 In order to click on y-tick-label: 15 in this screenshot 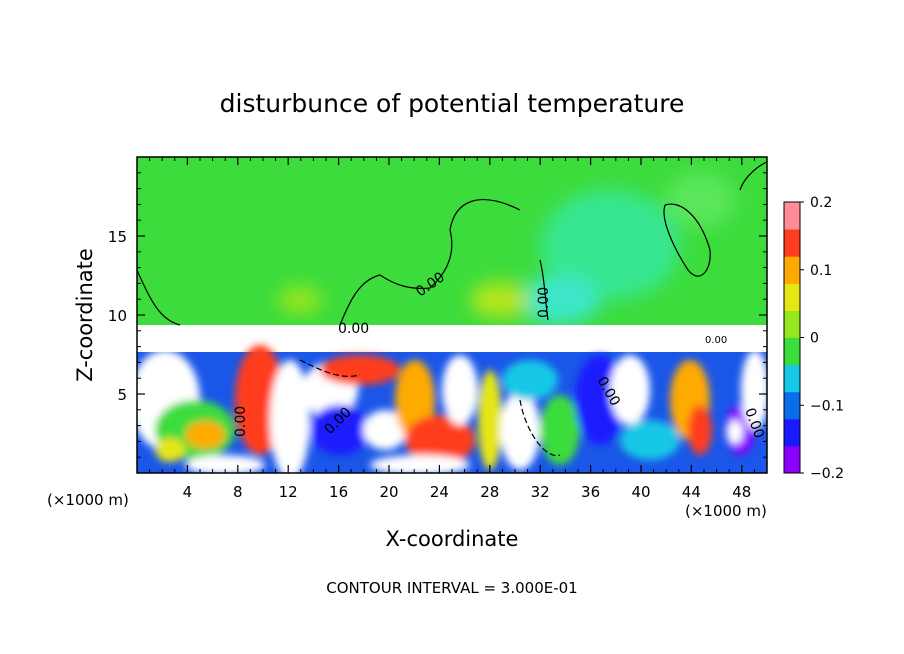, I will do `click(117, 237)`.